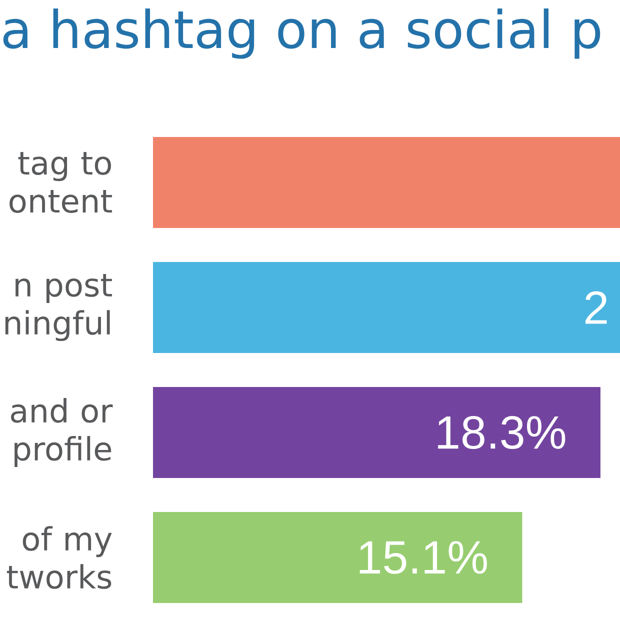 The height and width of the screenshot is (620, 620). Describe the element at coordinates (502, 433) in the screenshot. I see `data-label: 18.3%` at that location.